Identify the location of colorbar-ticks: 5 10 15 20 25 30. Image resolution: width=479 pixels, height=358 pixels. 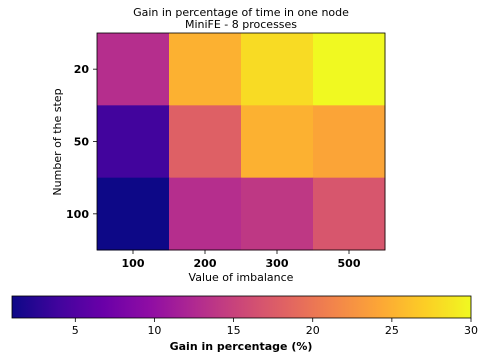
(275, 327).